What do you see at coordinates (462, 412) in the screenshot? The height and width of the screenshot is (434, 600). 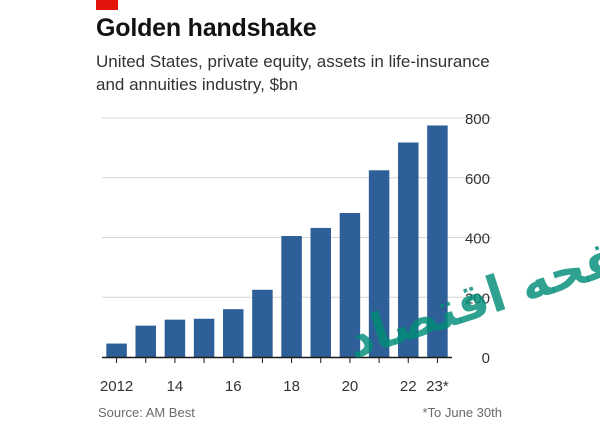 I see `footnote: *To June 30th` at bounding box center [462, 412].